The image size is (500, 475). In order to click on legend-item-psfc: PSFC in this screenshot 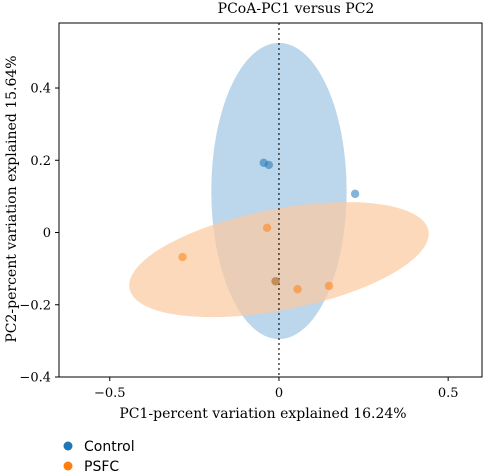, I will do `click(91, 467)`.